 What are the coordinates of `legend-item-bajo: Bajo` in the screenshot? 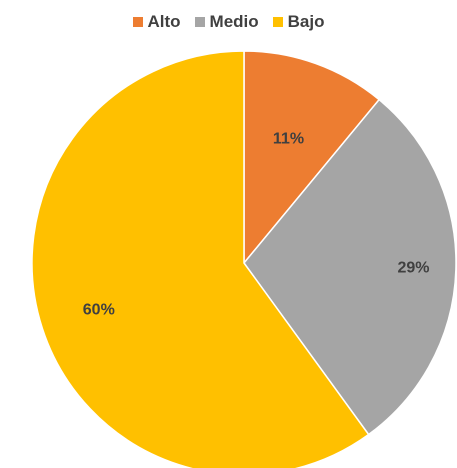 It's located at (298, 22).